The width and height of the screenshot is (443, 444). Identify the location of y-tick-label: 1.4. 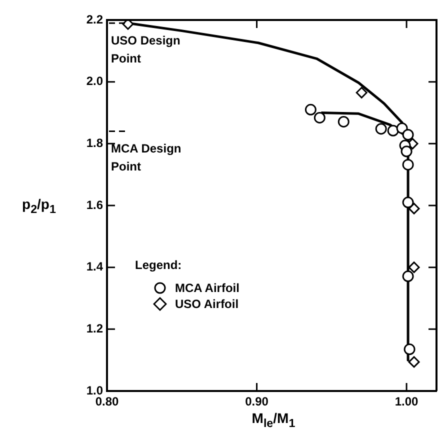
(95, 267).